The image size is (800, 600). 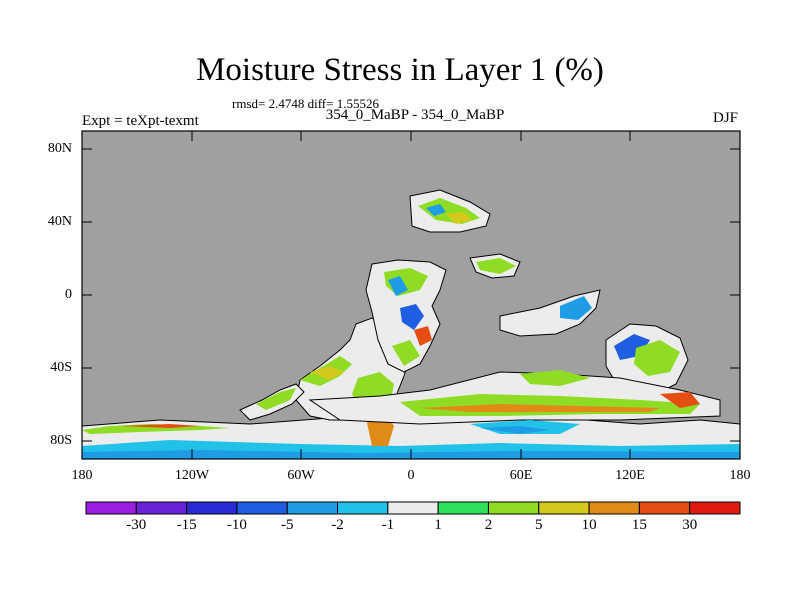 I want to click on colorbar-label: -2, so click(x=337, y=525).